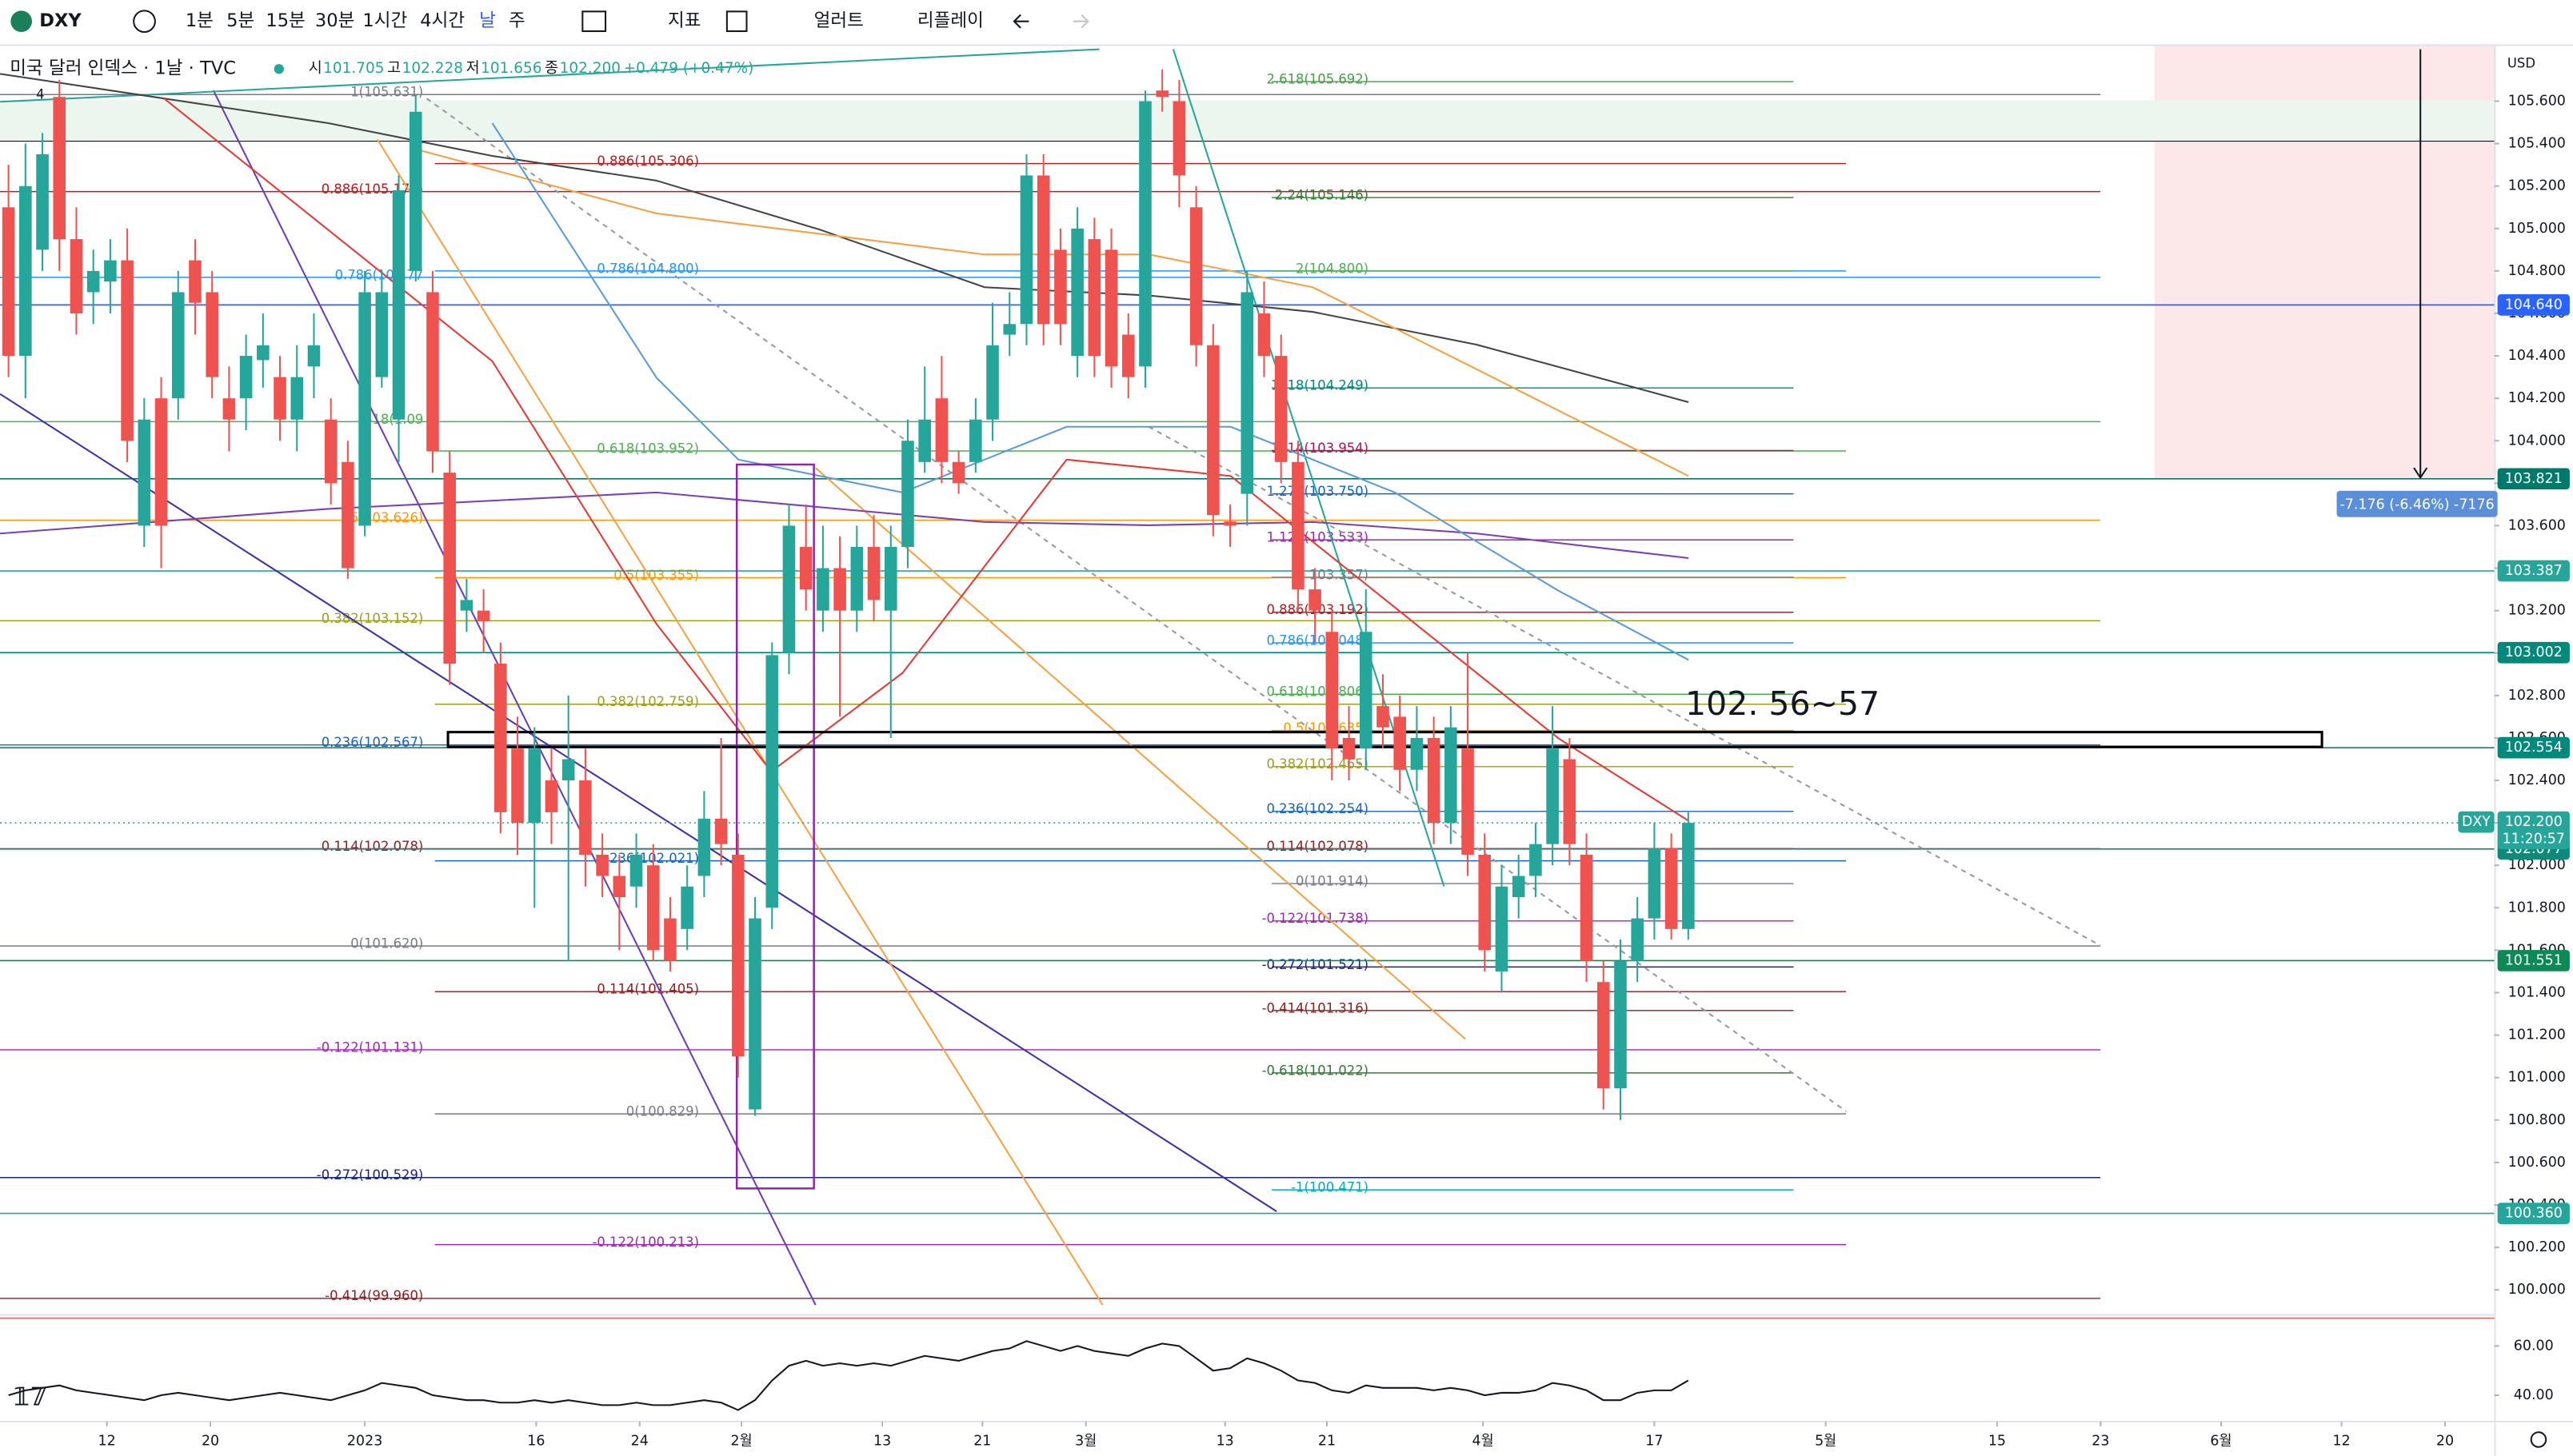 The height and width of the screenshot is (1456, 2573). Describe the element at coordinates (648, 701) in the screenshot. I see `fib-level-label: 0.382(102.759)` at that location.